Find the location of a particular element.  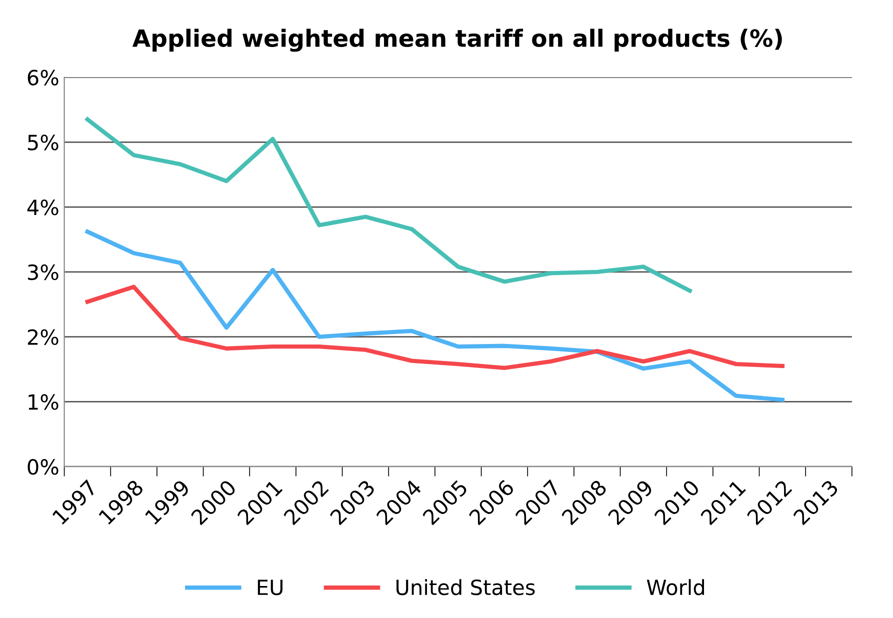

legend-label: United States is located at coordinates (465, 587).